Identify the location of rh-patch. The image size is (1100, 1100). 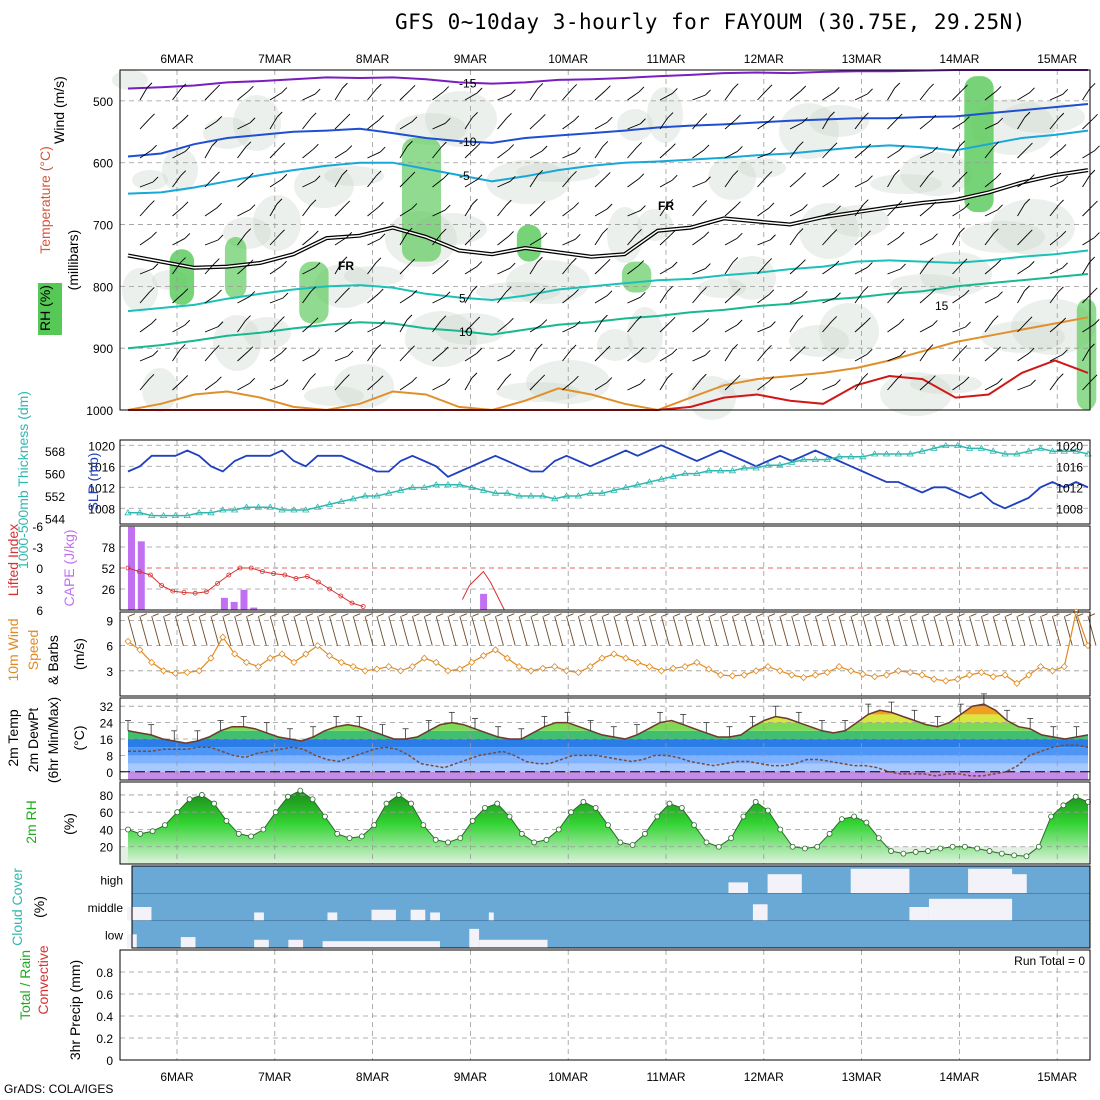
(421, 200).